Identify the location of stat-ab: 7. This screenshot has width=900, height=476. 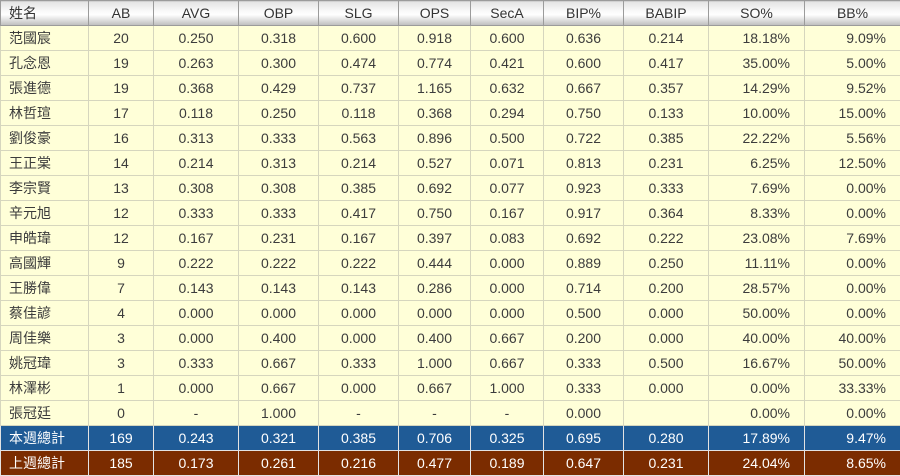
(121, 288).